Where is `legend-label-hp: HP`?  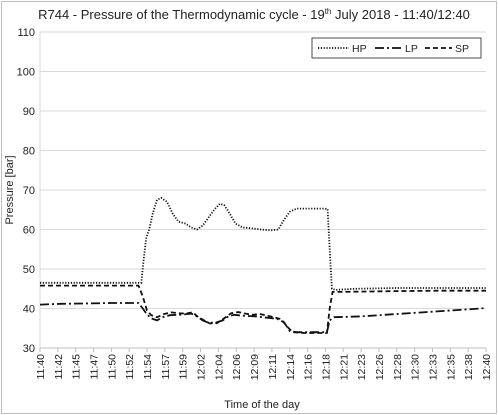
legend-label-hp: HP is located at coordinates (359, 49).